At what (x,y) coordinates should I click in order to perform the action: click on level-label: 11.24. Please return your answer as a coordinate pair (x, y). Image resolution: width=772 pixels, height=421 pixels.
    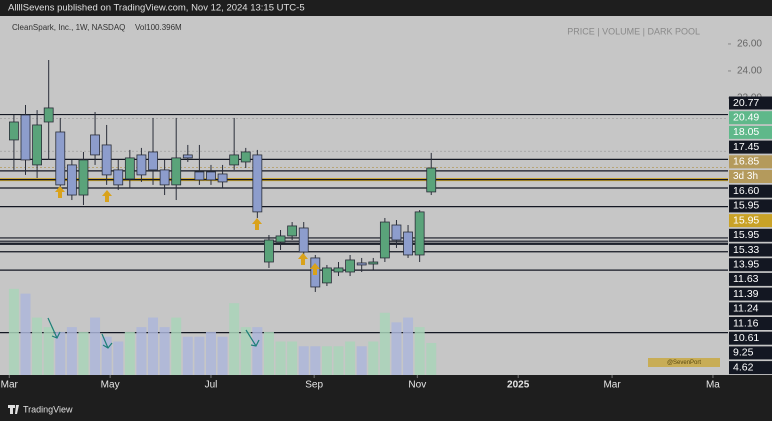
    Looking at the image, I should click on (746, 309).